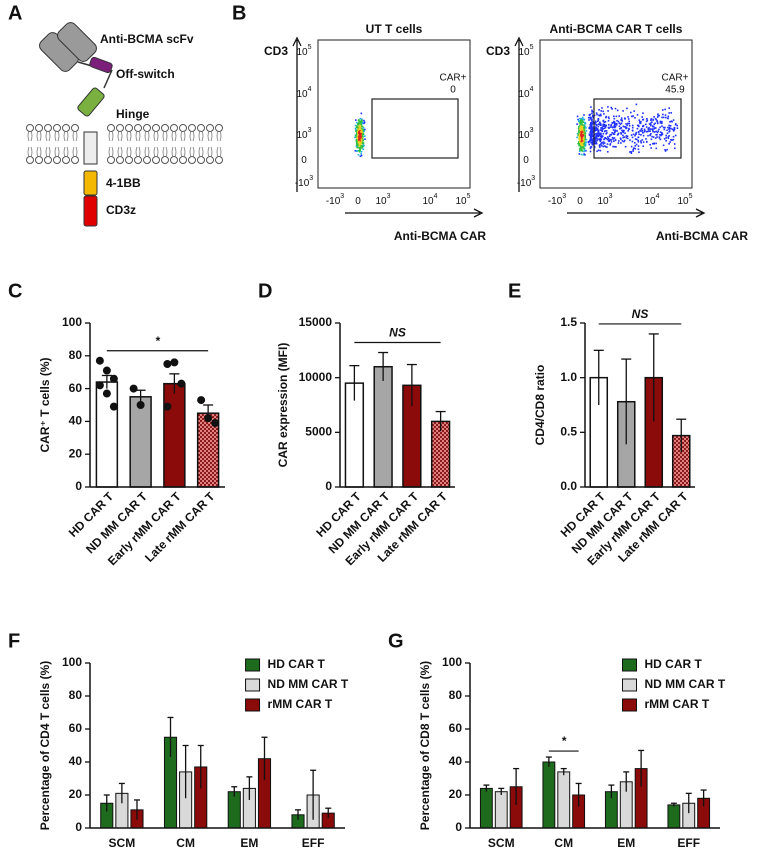 The image size is (766, 850). Describe the element at coordinates (394, 29) in the screenshot. I see `plot-title: UT T cells` at that location.